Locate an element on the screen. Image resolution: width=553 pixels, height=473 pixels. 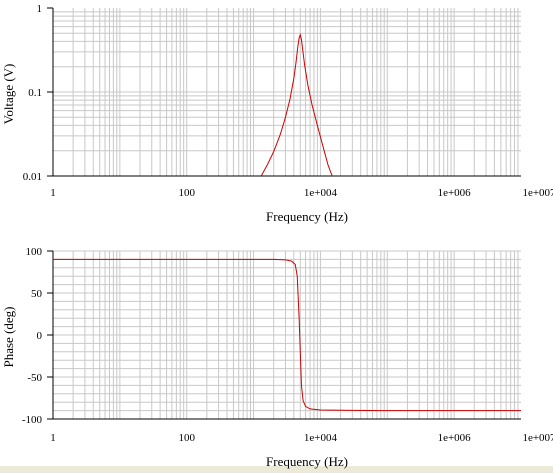
y-tick-label: 100 is located at coordinates (34, 252).